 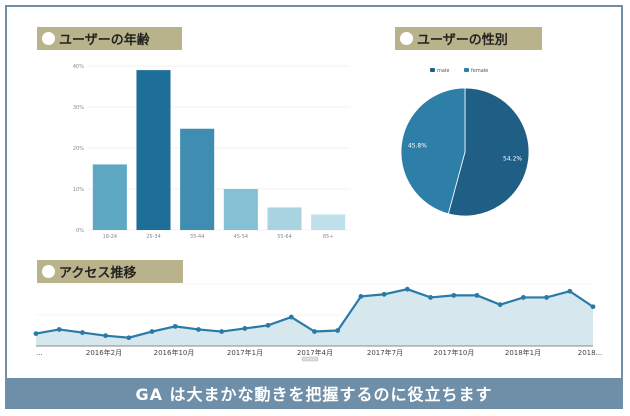 I want to click on x-tick-label: 2017年4月, so click(x=315, y=352).